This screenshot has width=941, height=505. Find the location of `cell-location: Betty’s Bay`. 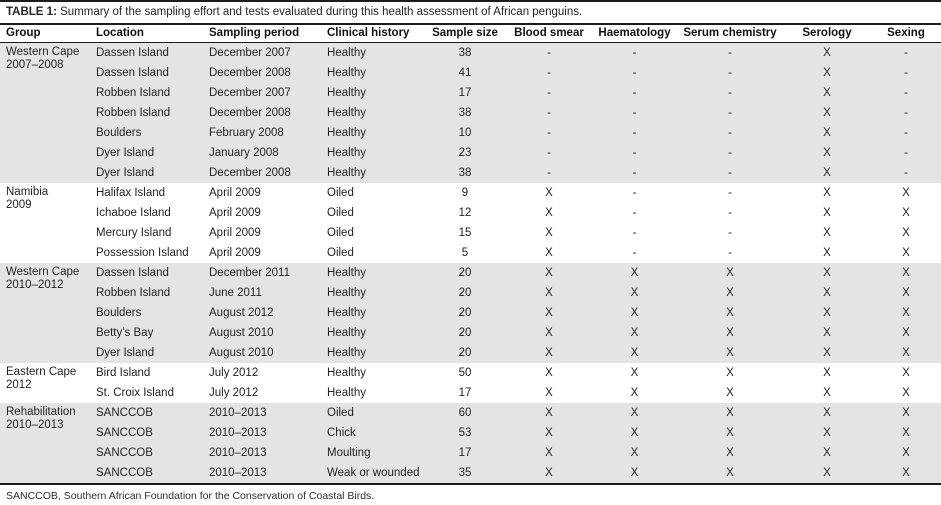

cell-location: Betty’s Bay is located at coordinates (146, 333).